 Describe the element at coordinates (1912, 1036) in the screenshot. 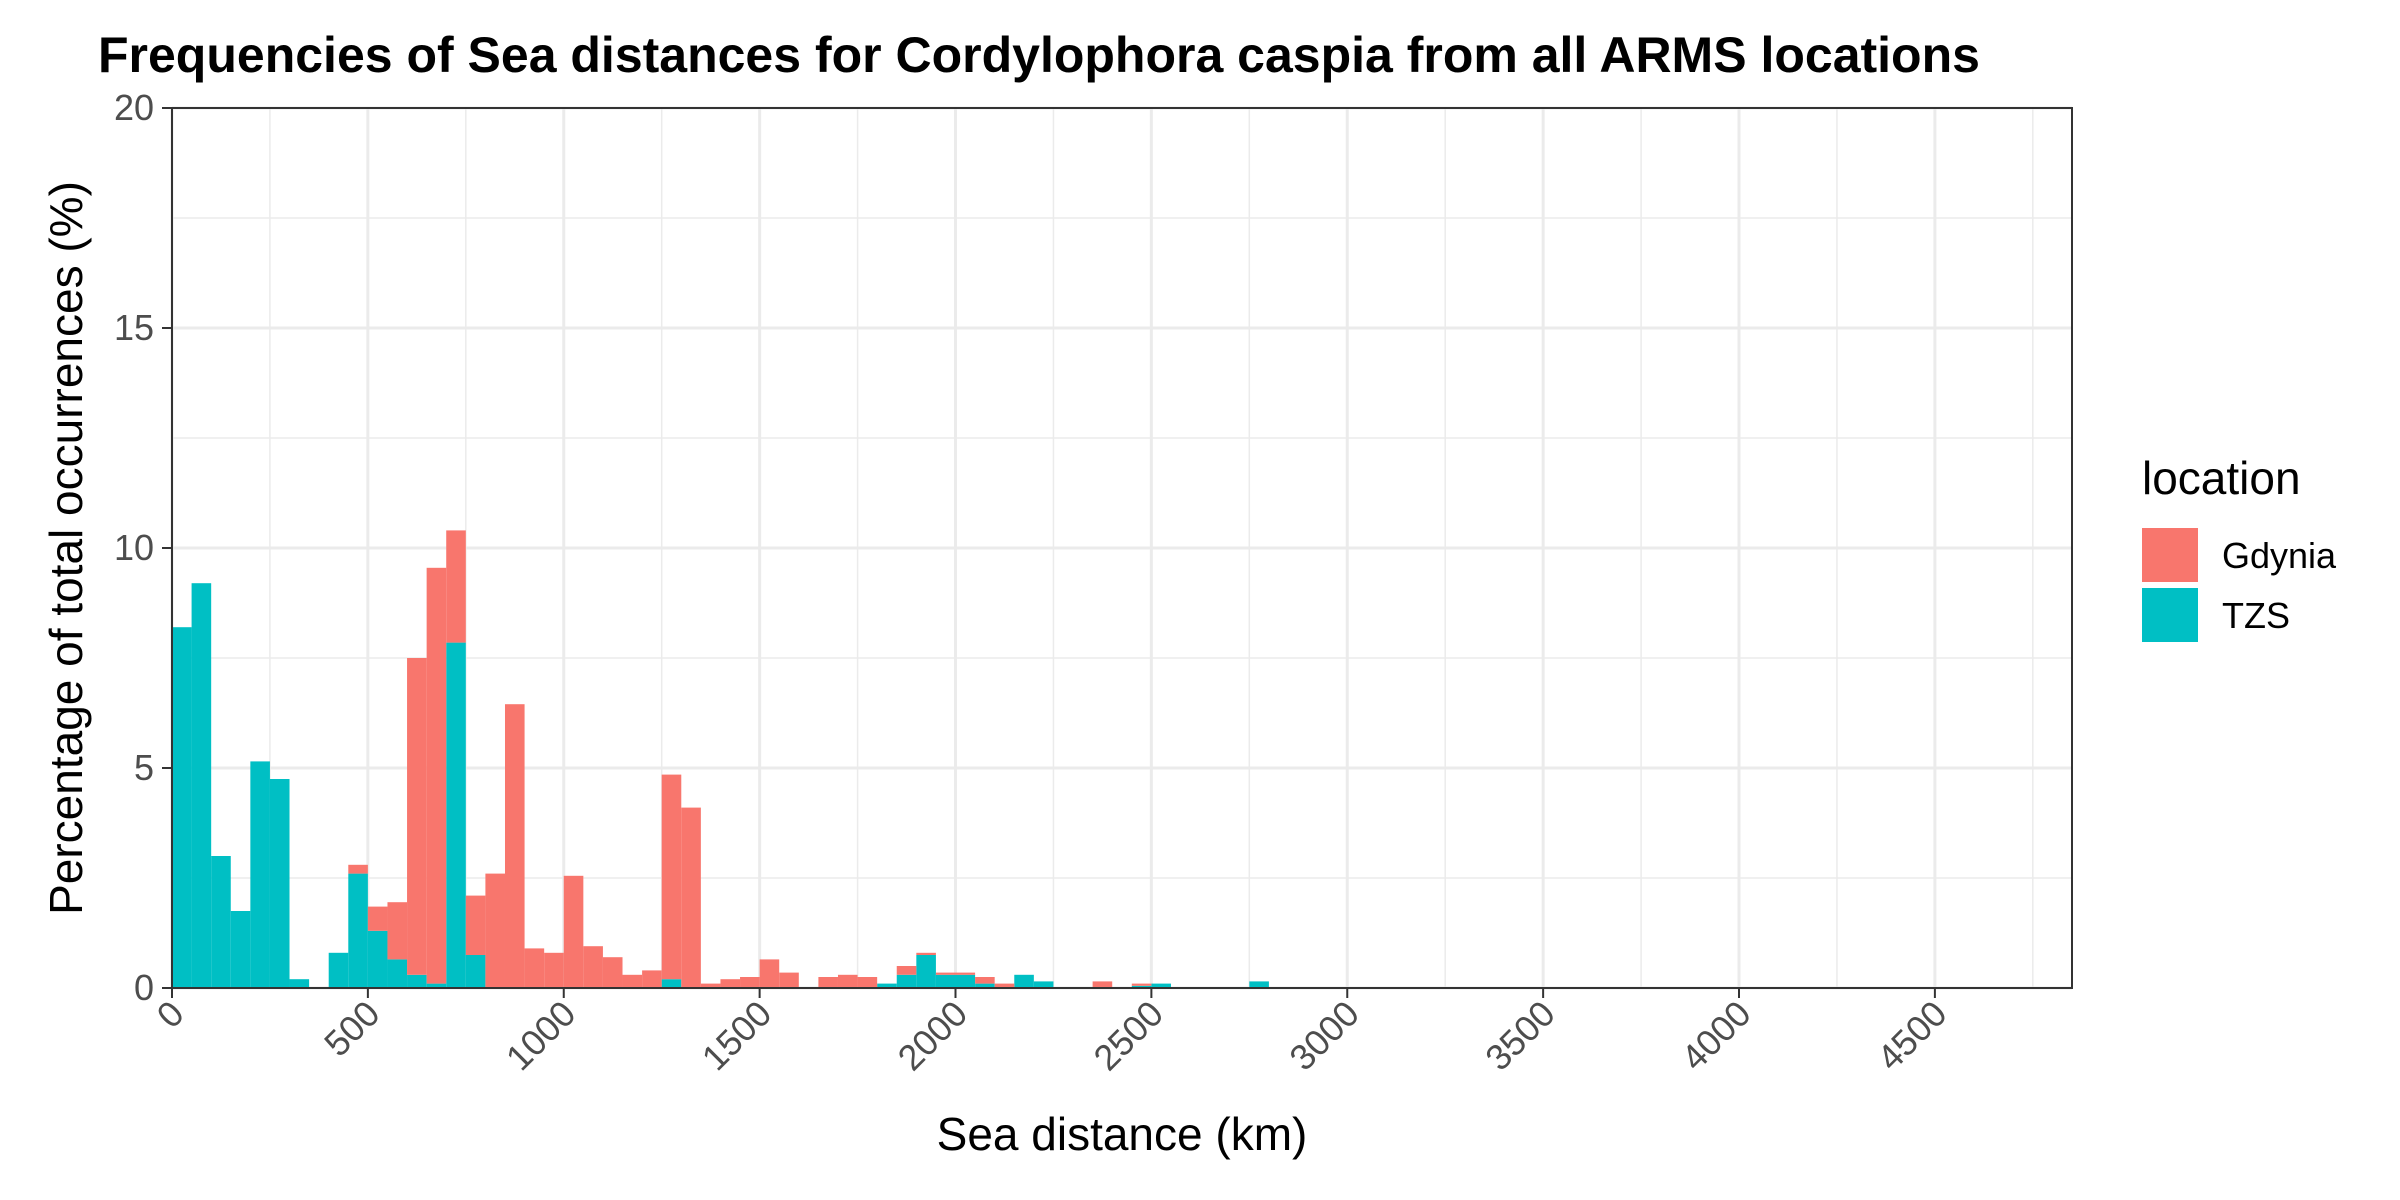

I see `x-tick-label: 4500` at that location.